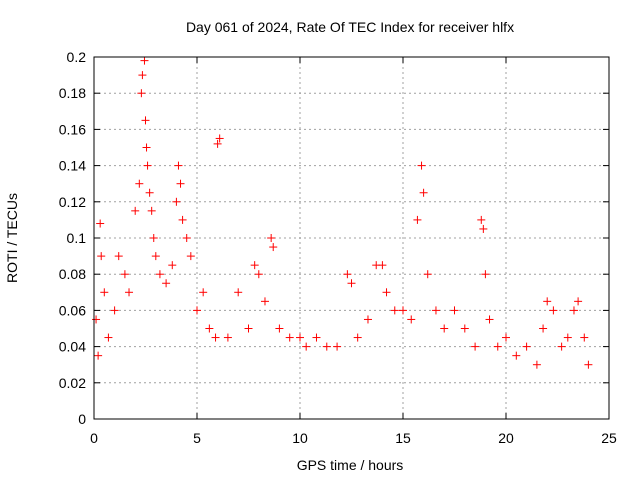 The height and width of the screenshot is (480, 640). I want to click on x-tick-label: 25, so click(609, 438).